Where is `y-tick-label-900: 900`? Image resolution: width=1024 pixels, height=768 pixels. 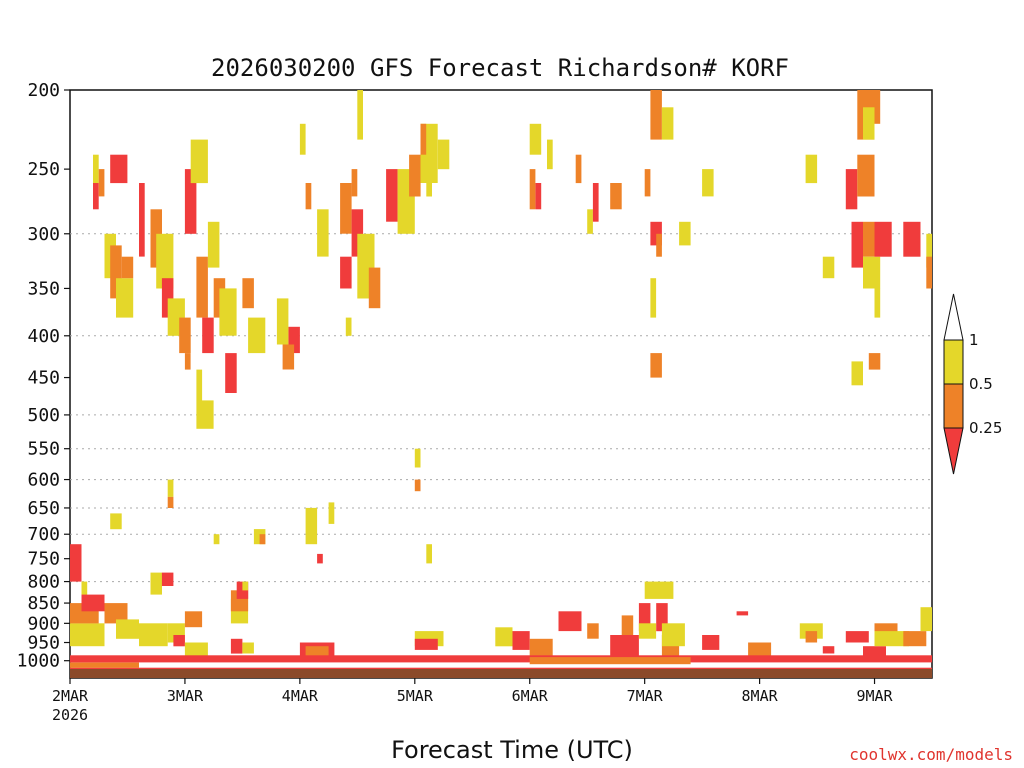 y-tick-label-900: 900 is located at coordinates (43, 623).